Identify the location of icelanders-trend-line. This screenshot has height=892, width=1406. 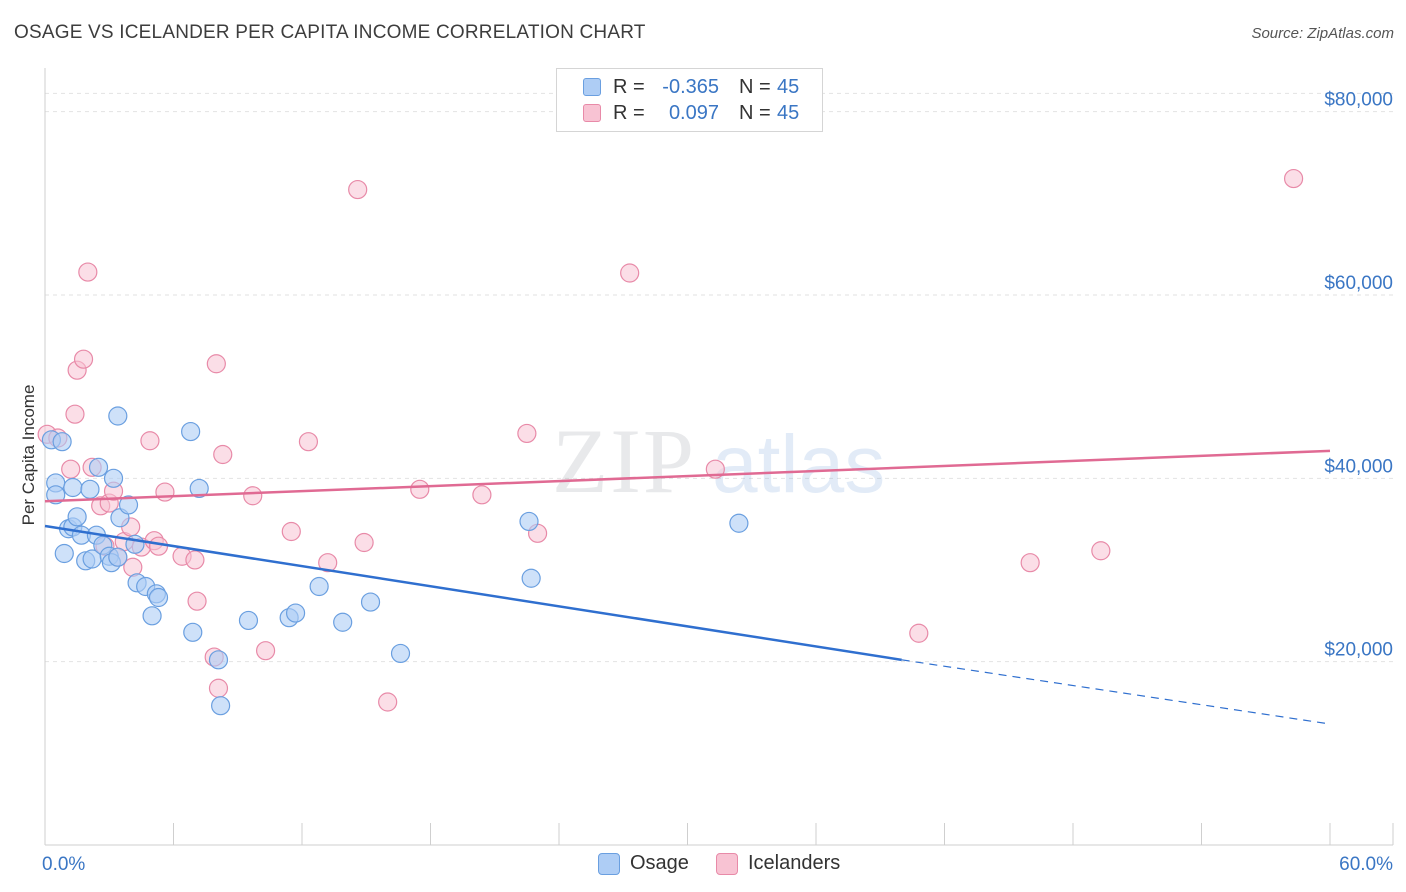
(687, 476).